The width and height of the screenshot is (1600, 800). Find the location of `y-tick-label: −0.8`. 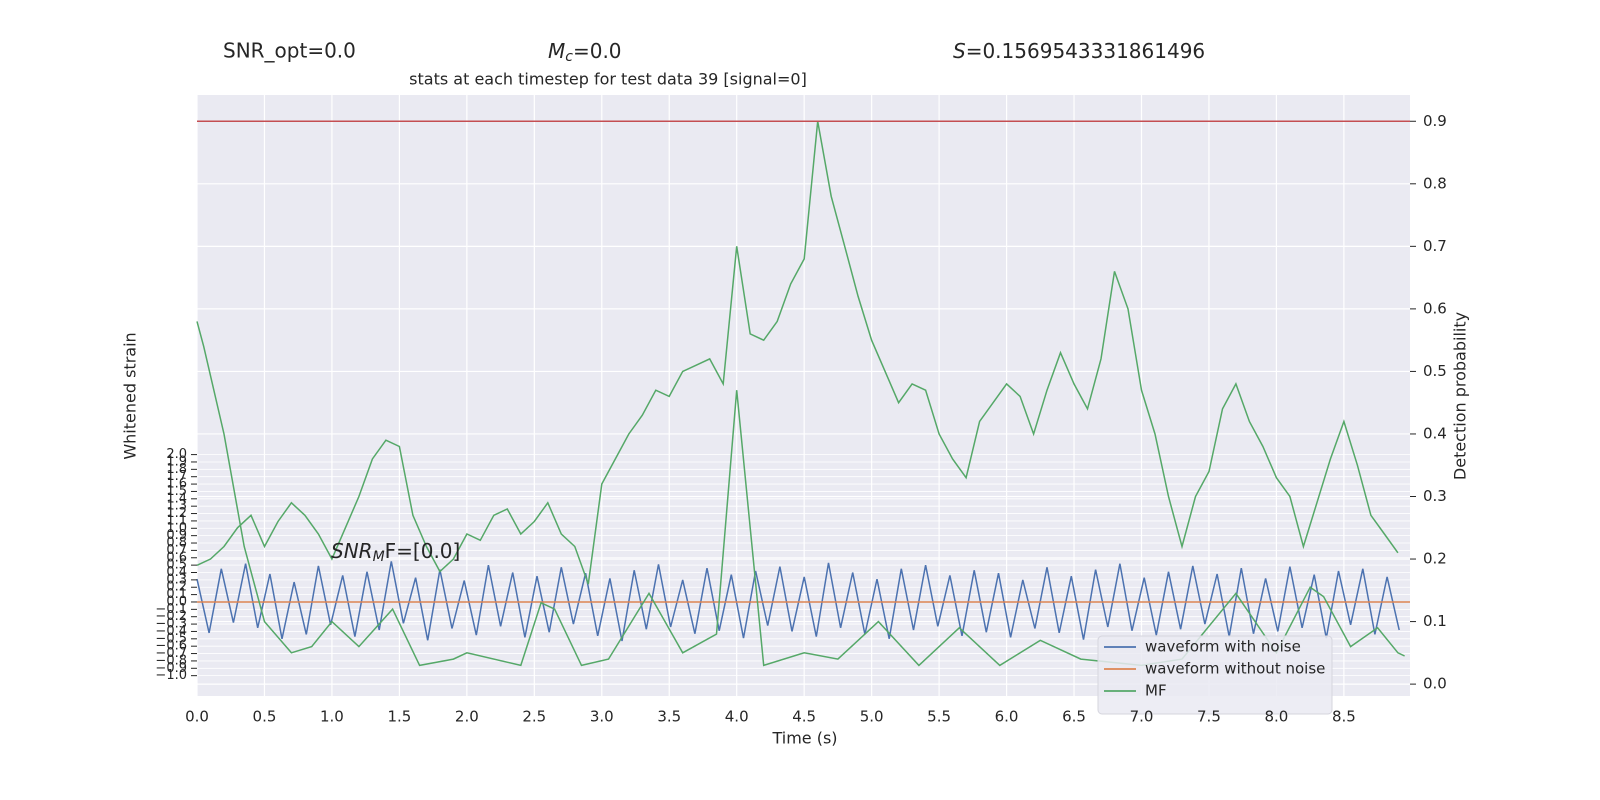

y-tick-label: −0.8 is located at coordinates (171, 660).